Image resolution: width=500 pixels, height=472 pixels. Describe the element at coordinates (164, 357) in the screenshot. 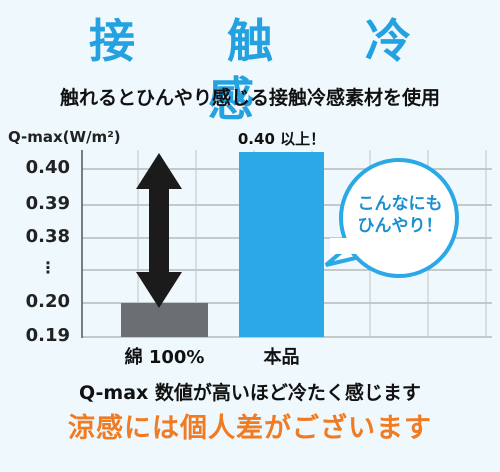

I see `x-category-label: 綿 100%` at that location.